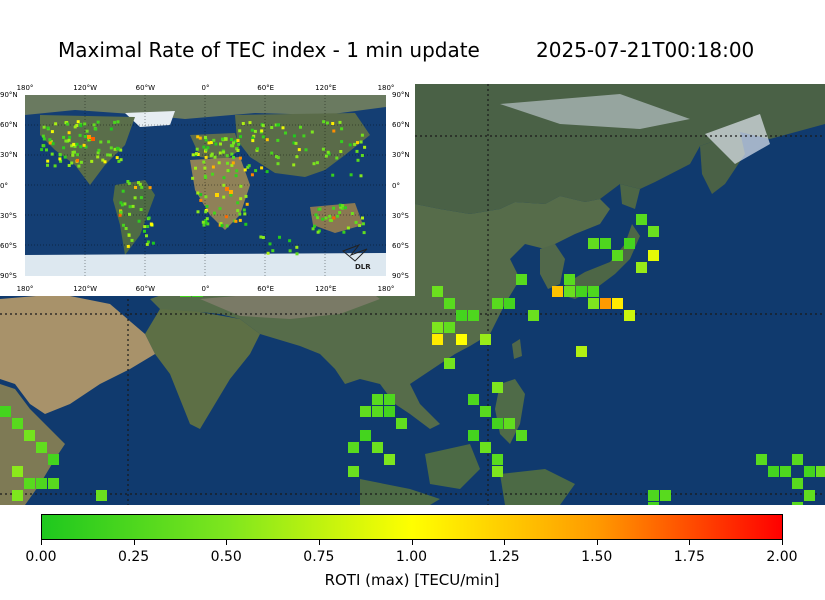  Describe the element at coordinates (412, 527) in the screenshot. I see `colorbar` at that location.